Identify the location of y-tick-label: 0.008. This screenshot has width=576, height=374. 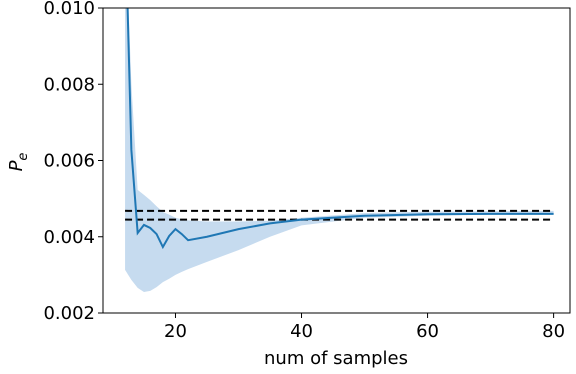
(69, 84).